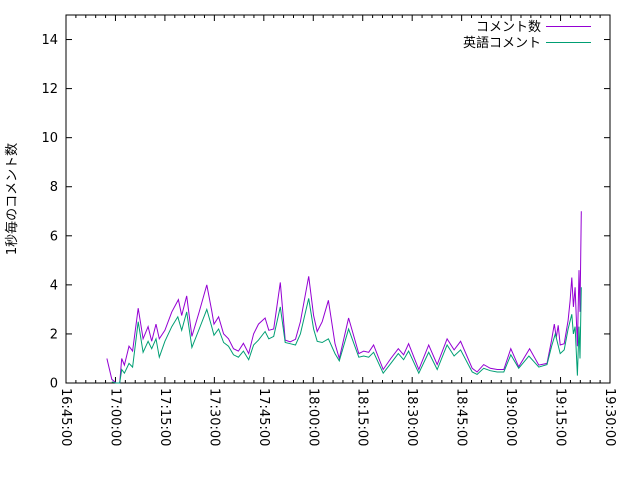 Image resolution: width=640 pixels, height=480 pixels. I want to click on y-tick-label: 4, so click(54, 285).